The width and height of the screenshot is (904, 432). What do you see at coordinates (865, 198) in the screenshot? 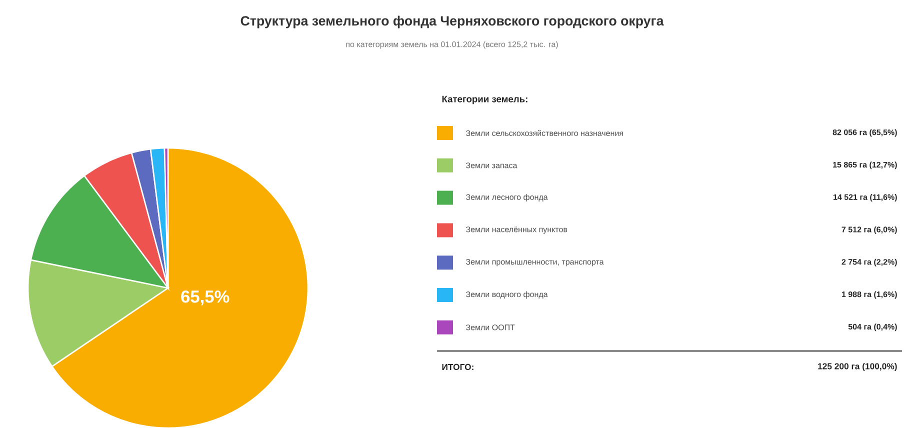
I see `data-label: 14 521 га (11,6%)` at bounding box center [865, 198].